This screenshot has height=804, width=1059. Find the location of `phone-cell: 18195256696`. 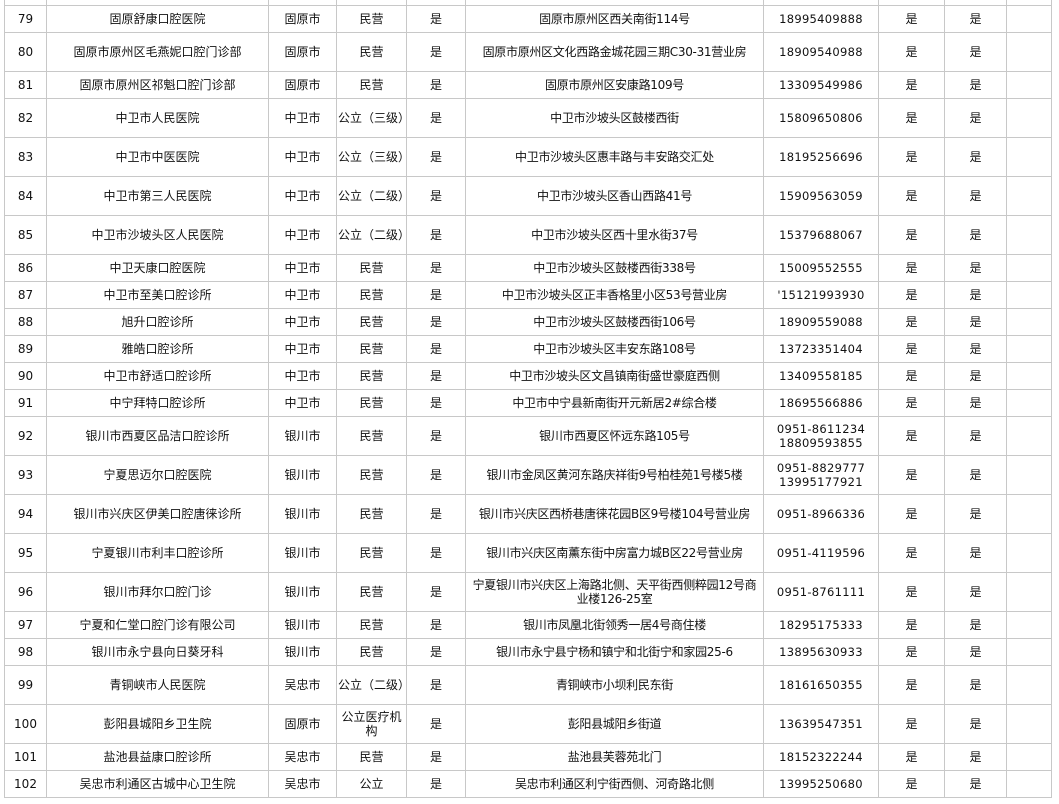

phone-cell: 18195256696 is located at coordinates (821, 157).